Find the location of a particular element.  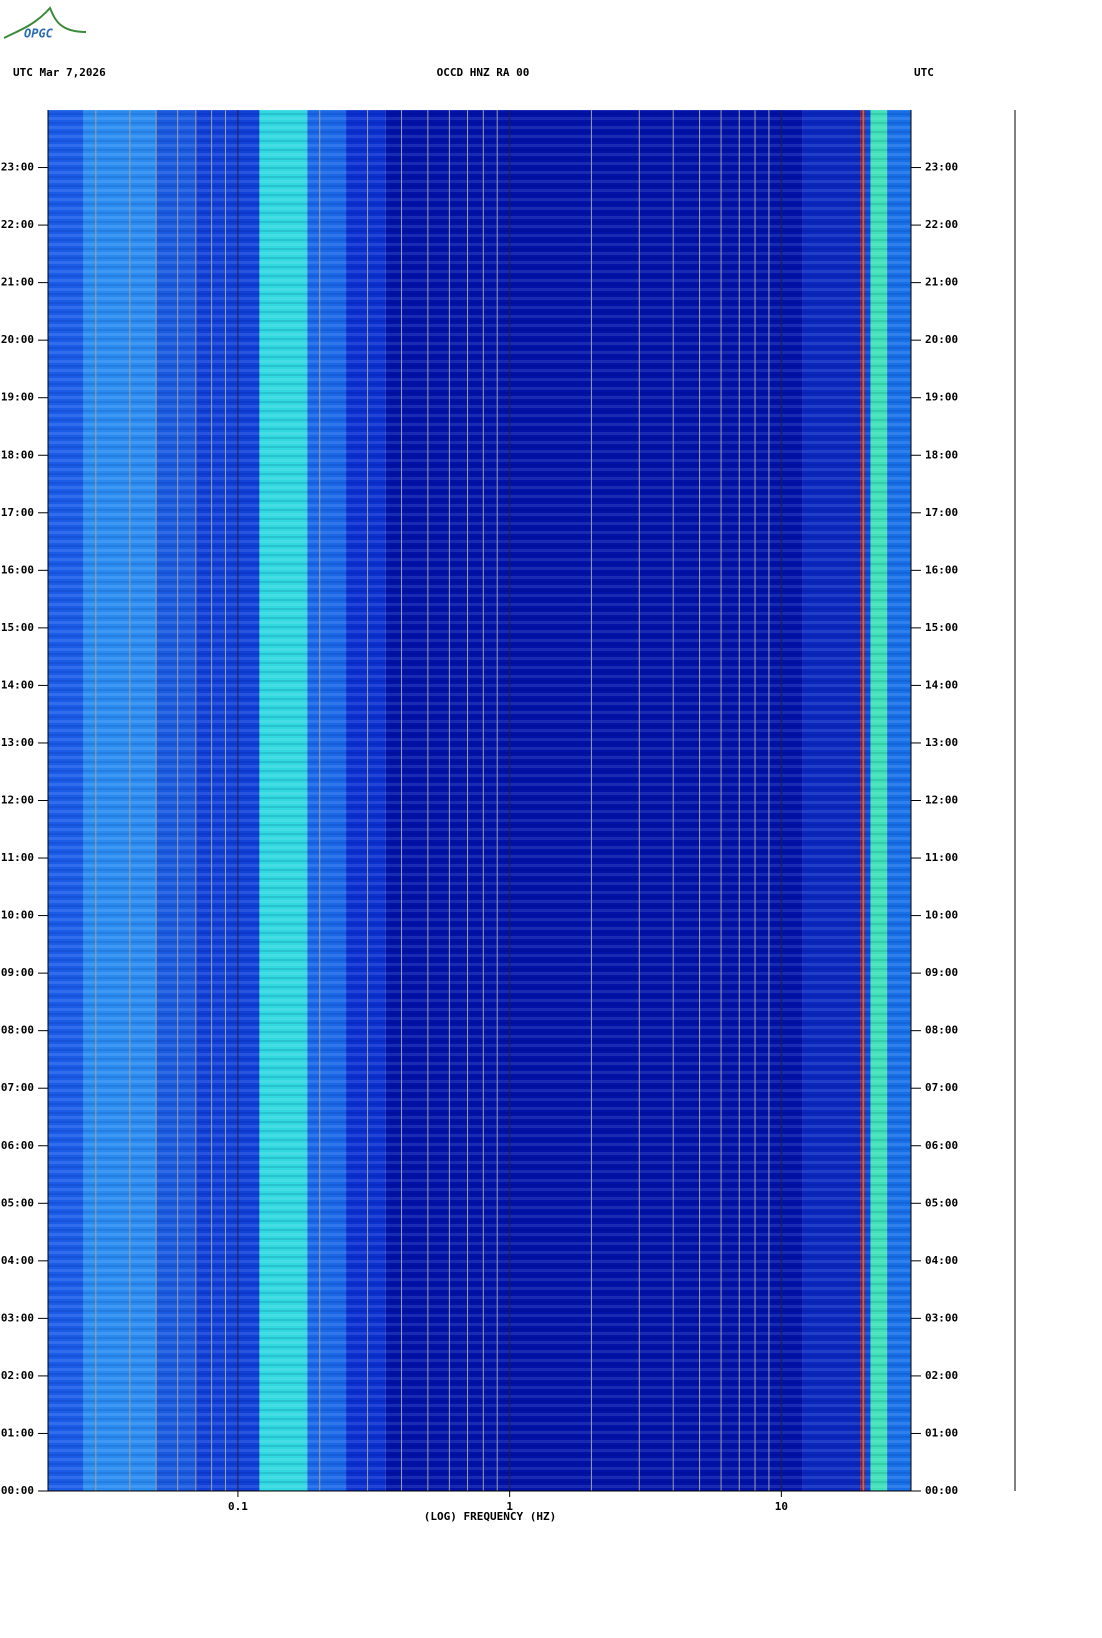

x-tick-label: 10 is located at coordinates (781, 1506).